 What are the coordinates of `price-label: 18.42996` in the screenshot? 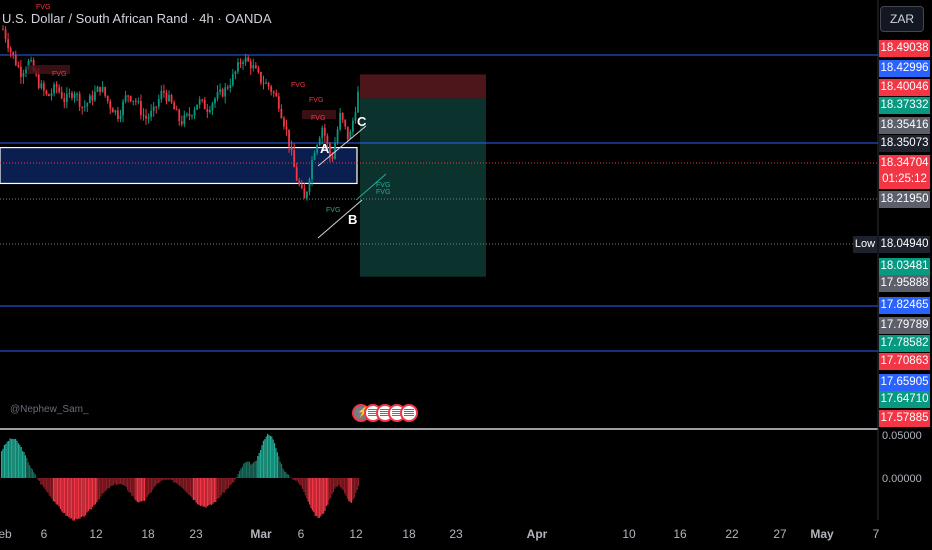 It's located at (904, 68).